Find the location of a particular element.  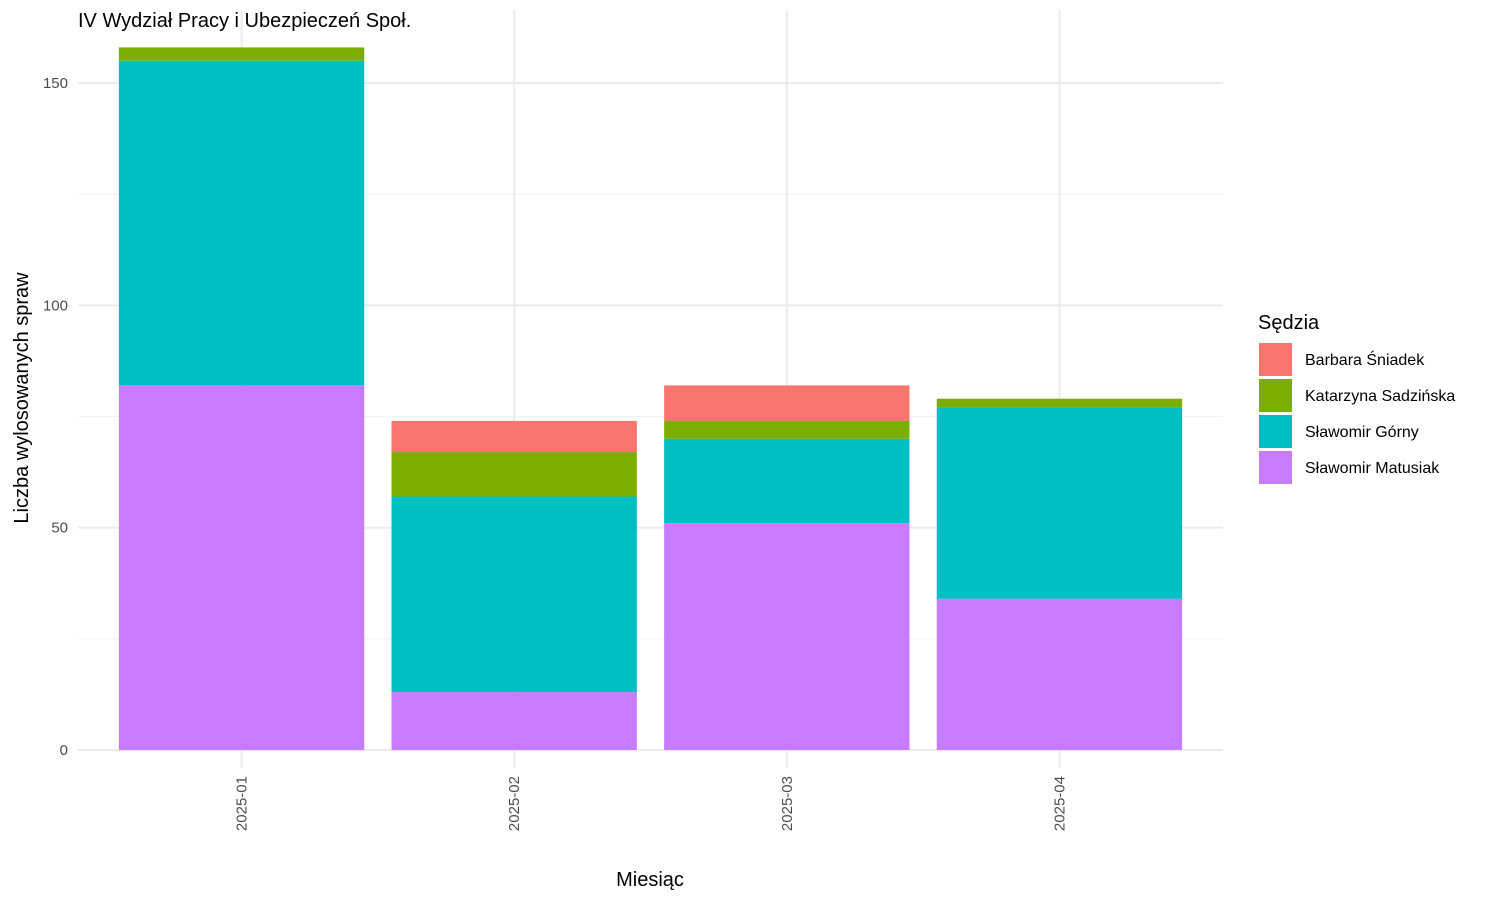

legend-label: Barbara Śniadek is located at coordinates (1365, 359).